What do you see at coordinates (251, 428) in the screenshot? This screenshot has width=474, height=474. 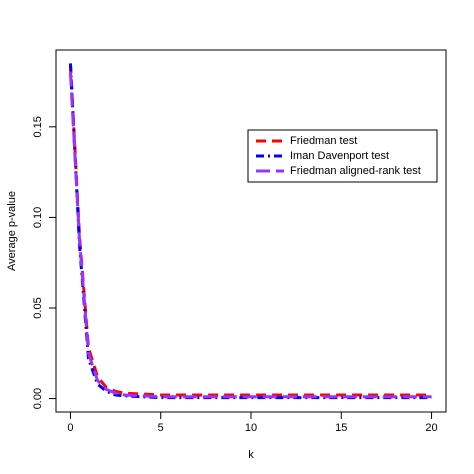 I see `x-tick-label: 10` at bounding box center [251, 428].